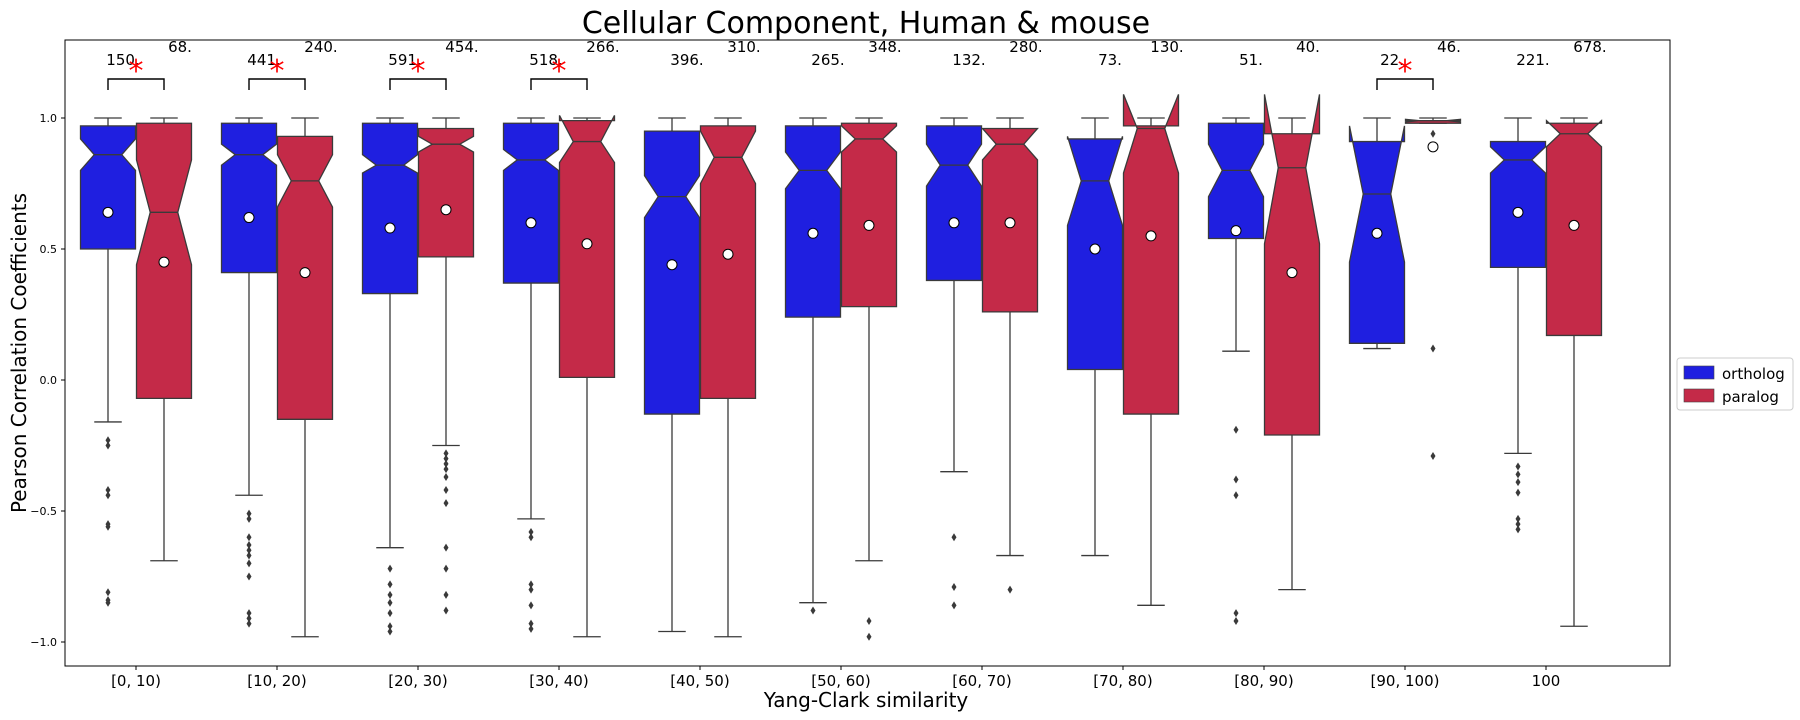 Image resolution: width=1800 pixels, height=720 pixels. What do you see at coordinates (320, 47) in the screenshot?
I see `count-label-paralog: 240.` at bounding box center [320, 47].